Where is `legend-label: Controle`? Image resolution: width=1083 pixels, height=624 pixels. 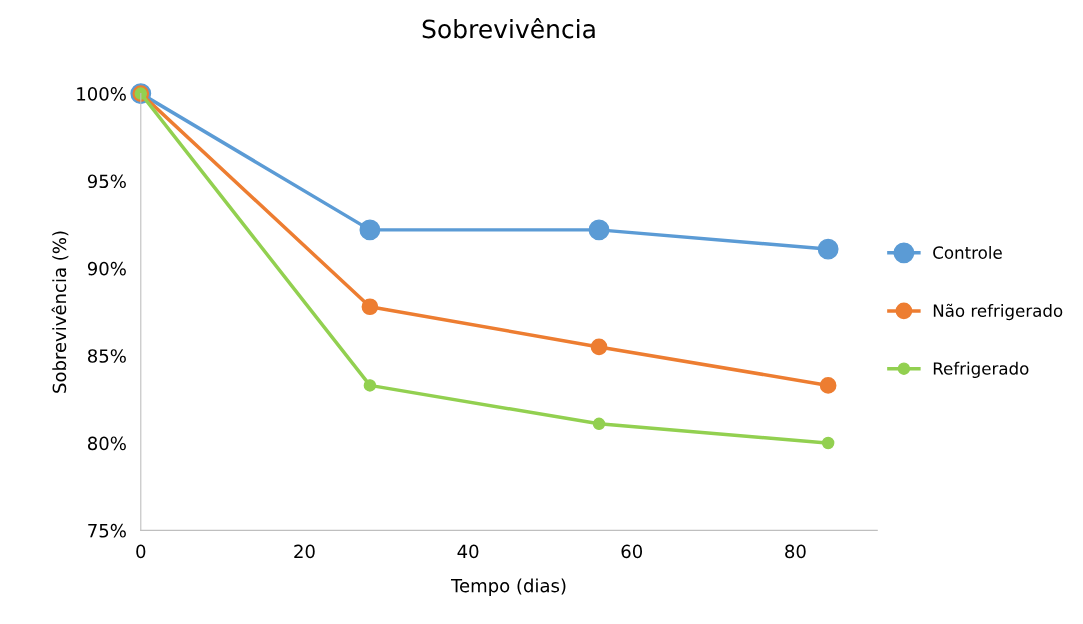 legend-label: Controle is located at coordinates (967, 252).